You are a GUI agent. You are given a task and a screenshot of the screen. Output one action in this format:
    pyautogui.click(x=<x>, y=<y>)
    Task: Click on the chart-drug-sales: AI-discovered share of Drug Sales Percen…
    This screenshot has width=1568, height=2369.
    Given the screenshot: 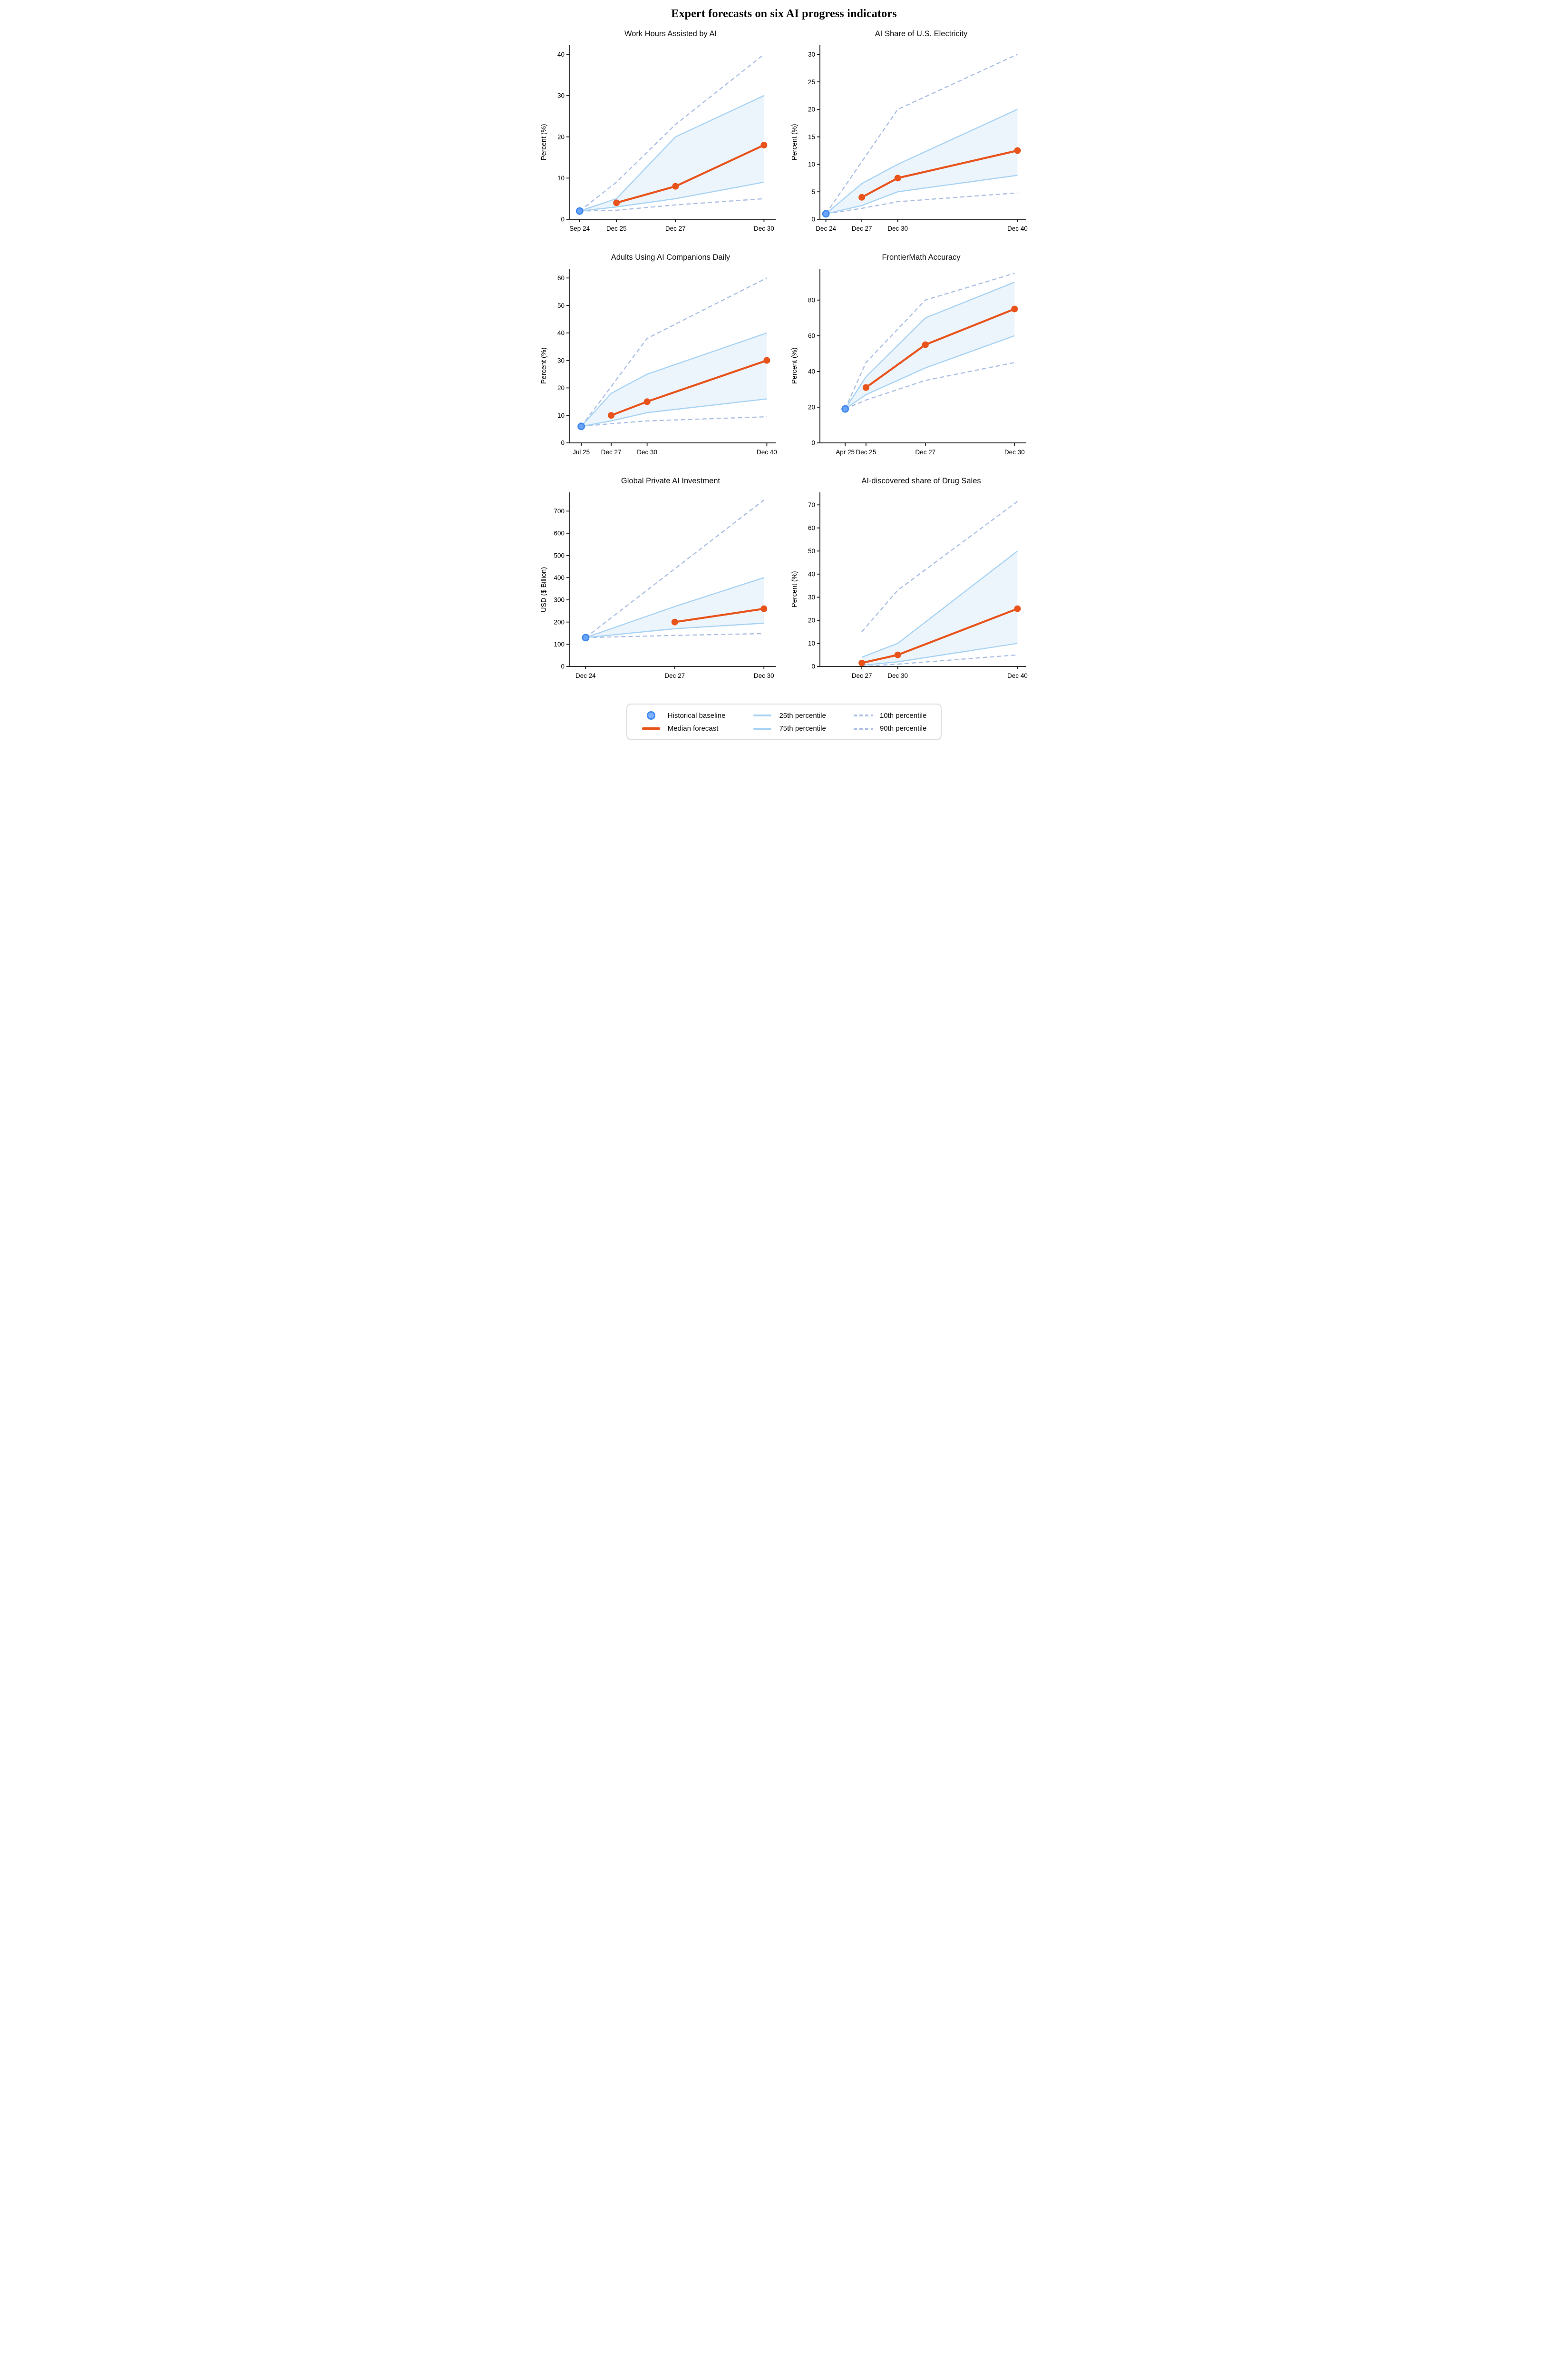 What is the action you would take?
    pyautogui.click(x=909, y=583)
    